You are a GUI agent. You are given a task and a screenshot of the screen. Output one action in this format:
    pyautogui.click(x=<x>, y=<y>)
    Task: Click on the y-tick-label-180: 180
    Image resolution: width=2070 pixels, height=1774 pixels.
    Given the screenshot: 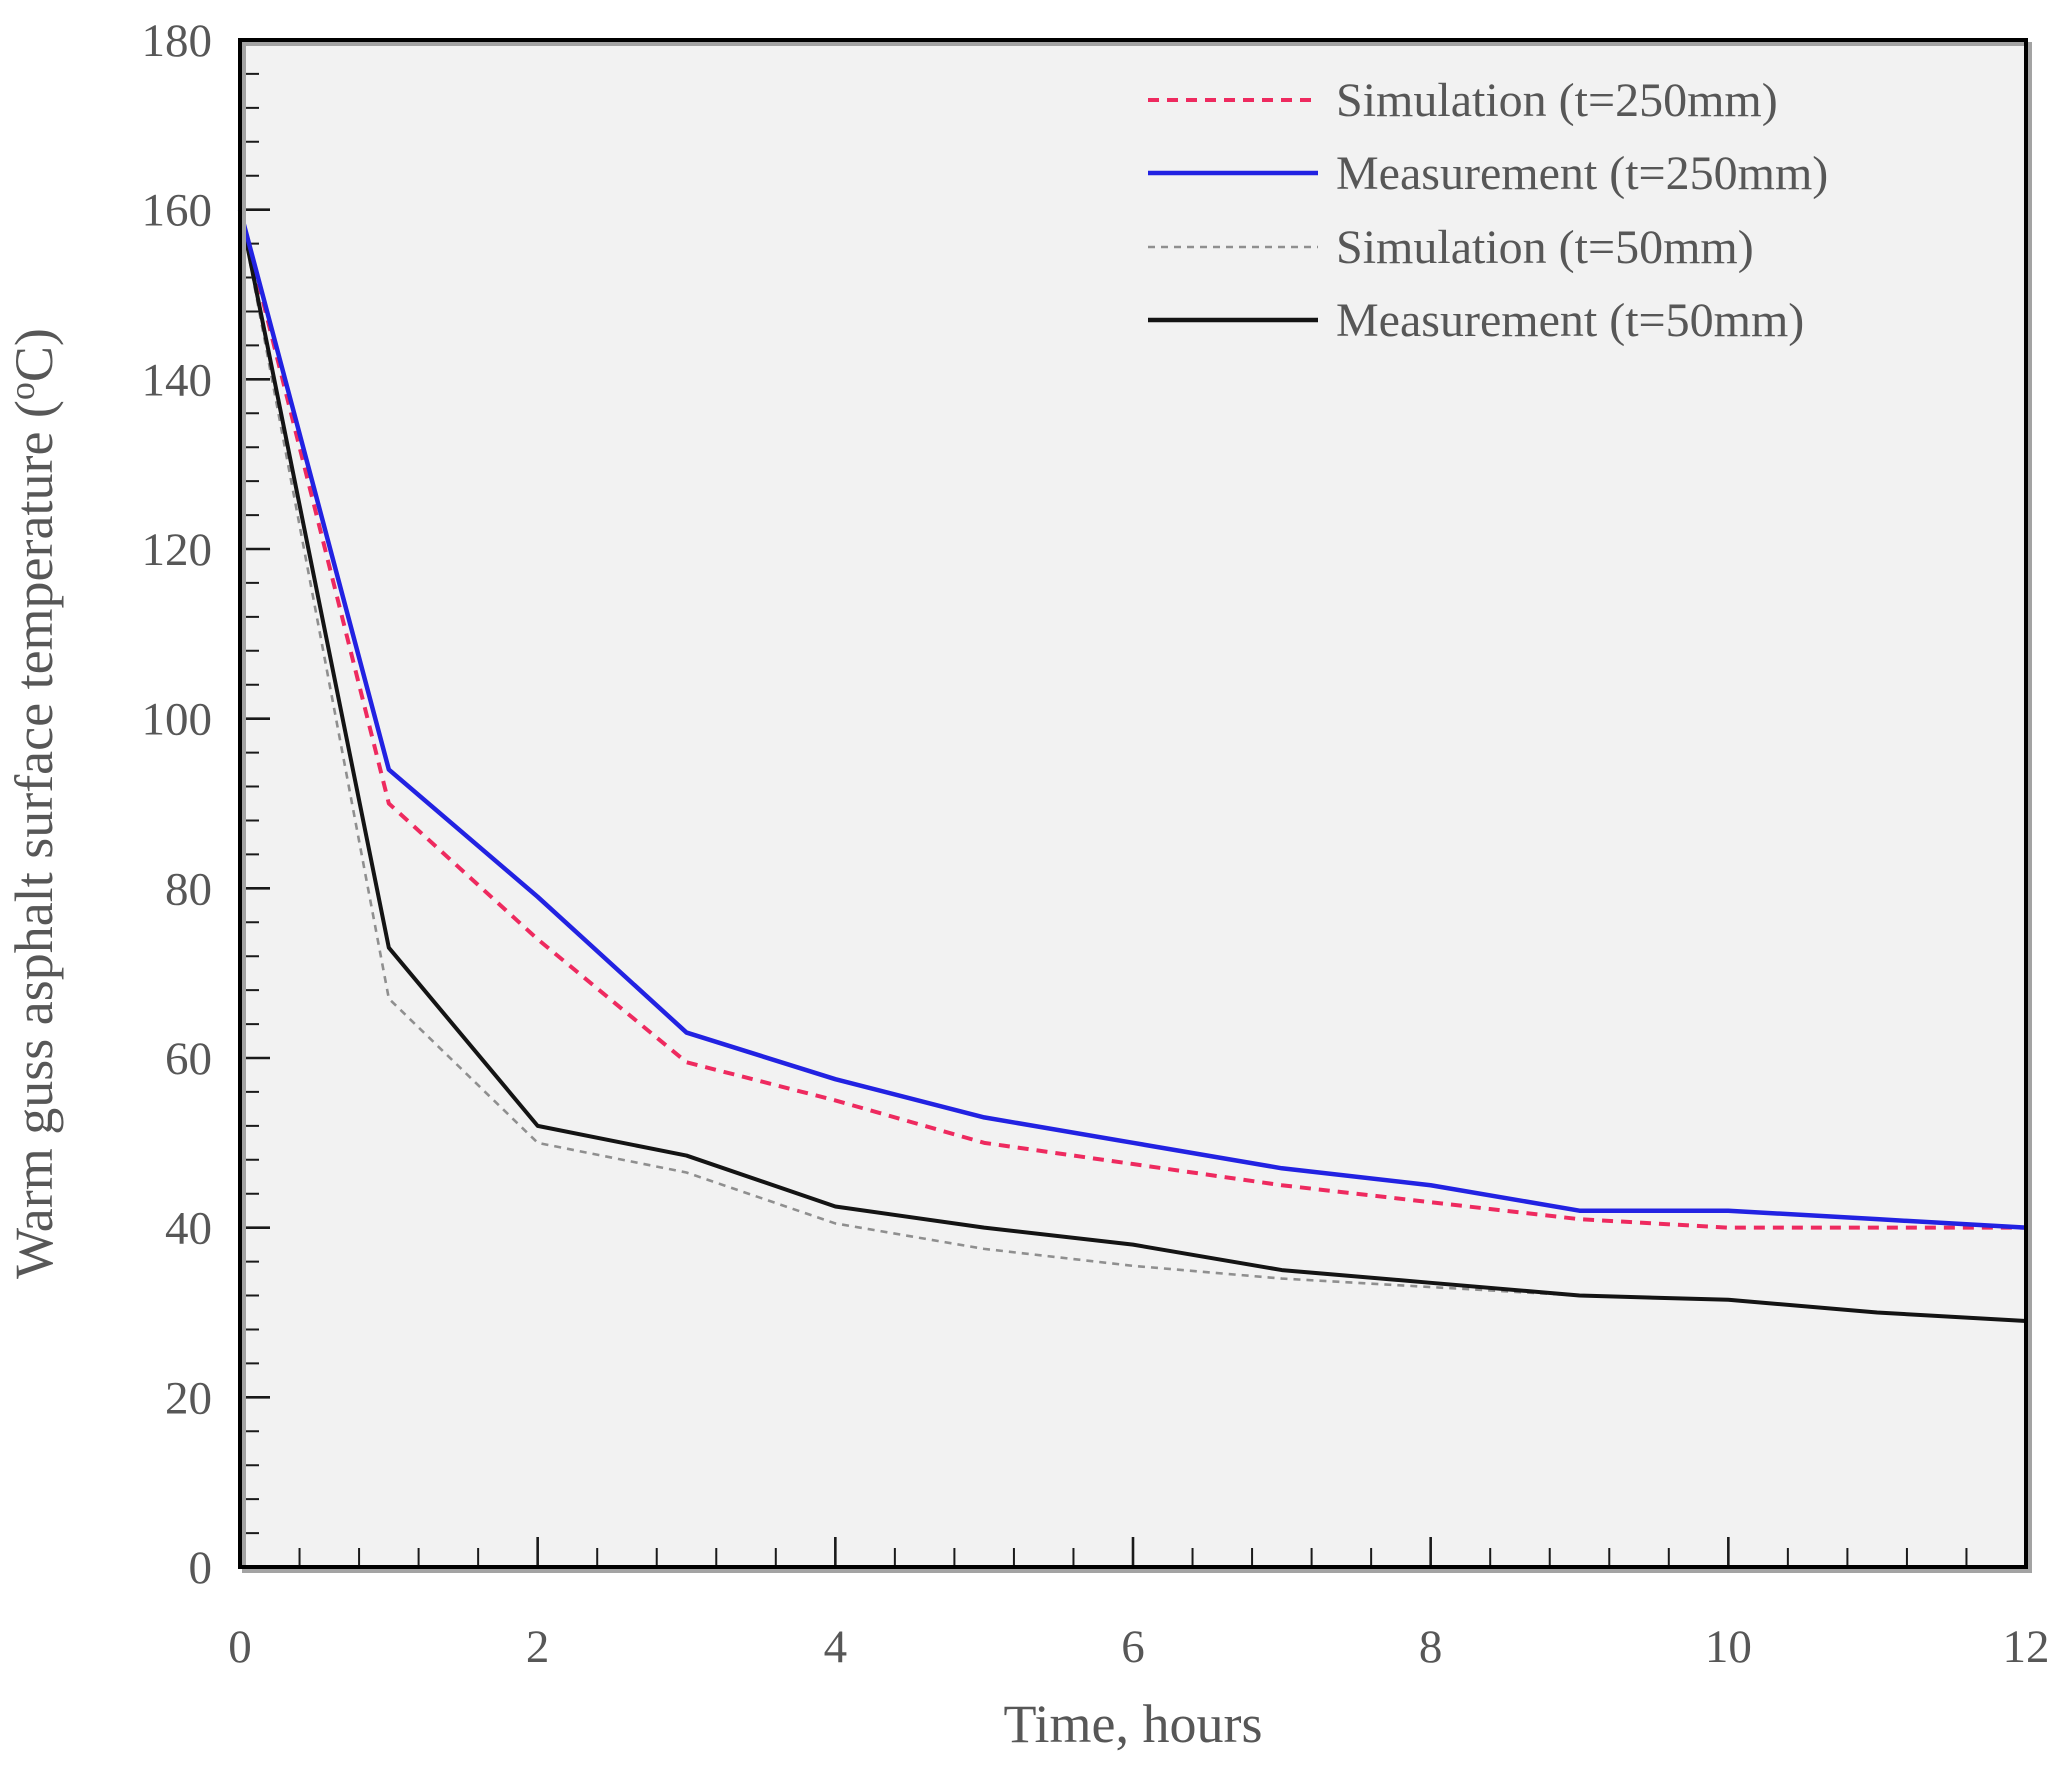 What is the action you would take?
    pyautogui.click(x=177, y=41)
    